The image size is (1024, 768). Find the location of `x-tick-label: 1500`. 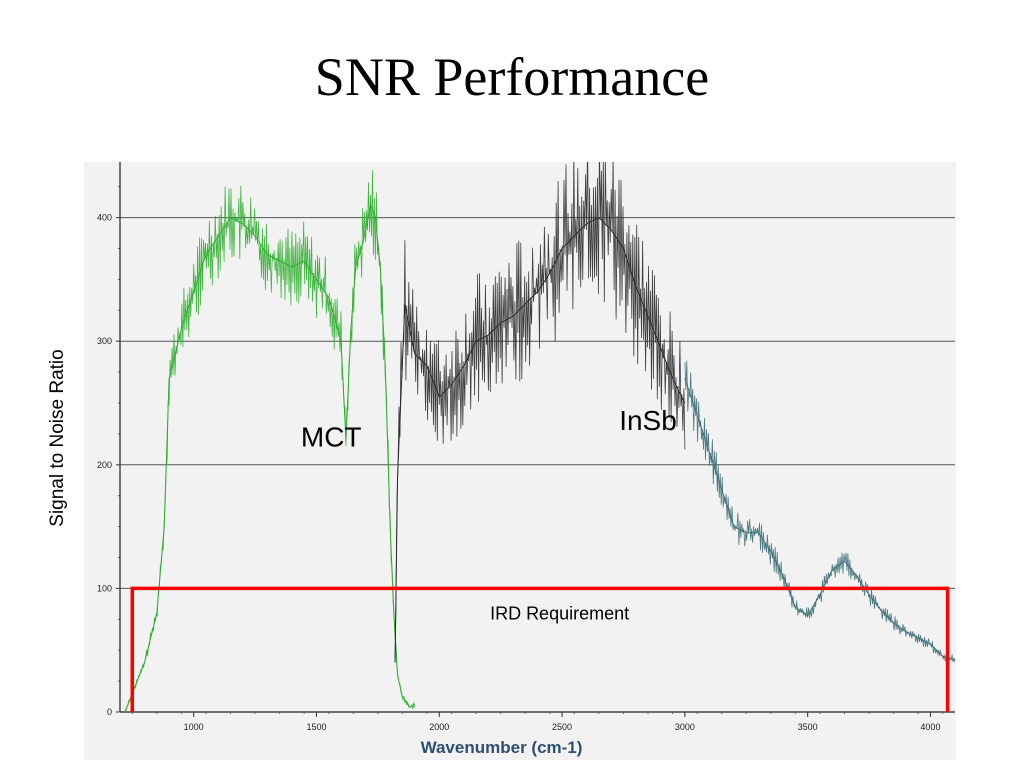

x-tick-label: 1500 is located at coordinates (316, 727).